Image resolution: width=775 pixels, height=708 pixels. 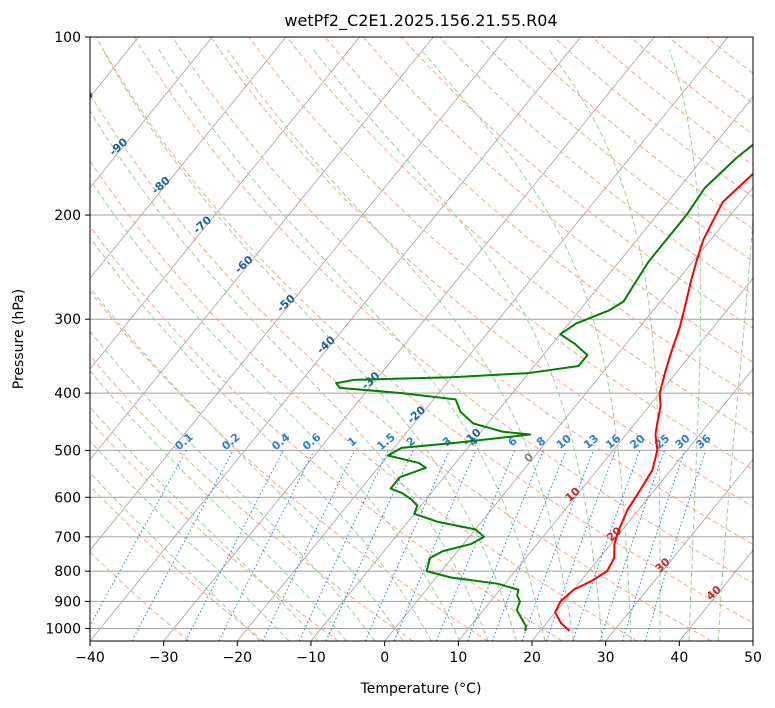 I want to click on x-tick-label: −40, so click(x=90, y=658).